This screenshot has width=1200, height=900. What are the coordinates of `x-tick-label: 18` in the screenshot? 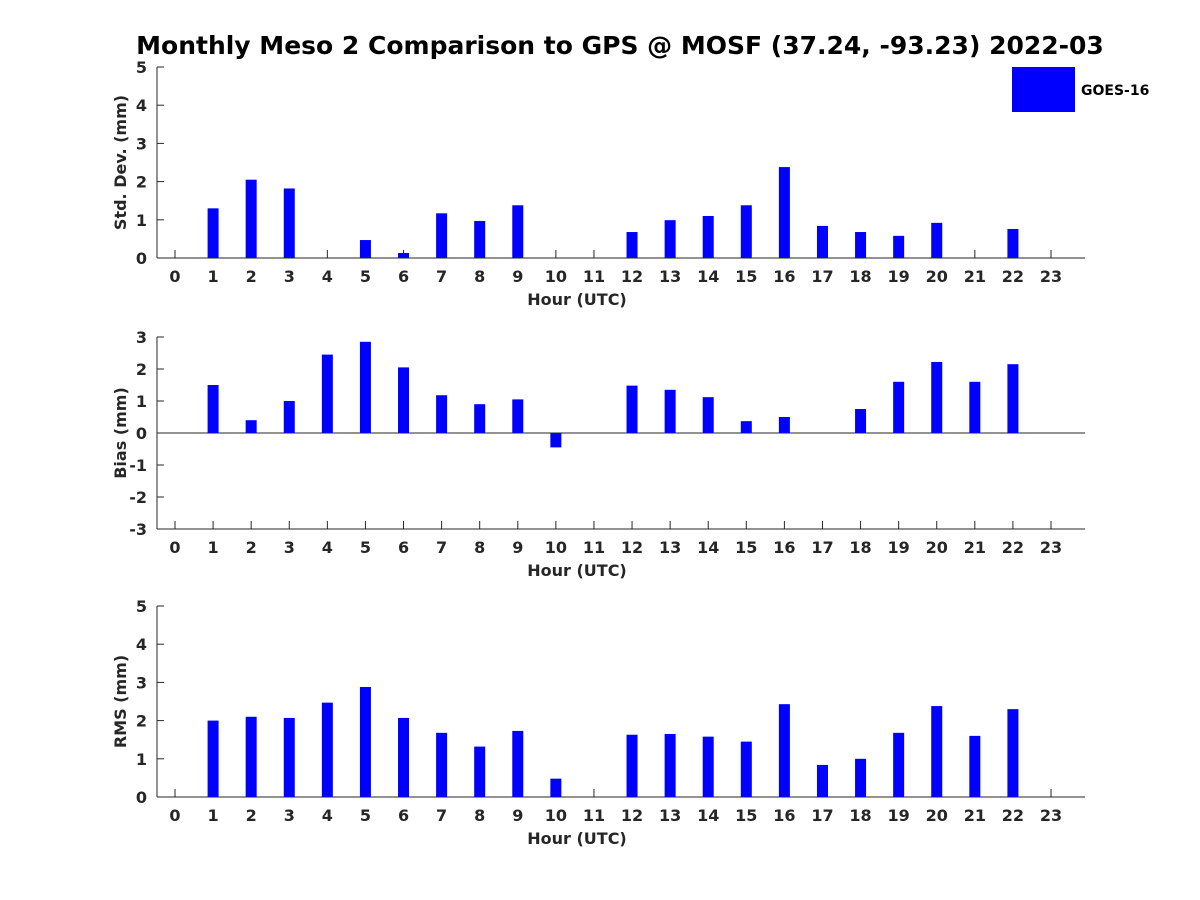 It's located at (860, 276).